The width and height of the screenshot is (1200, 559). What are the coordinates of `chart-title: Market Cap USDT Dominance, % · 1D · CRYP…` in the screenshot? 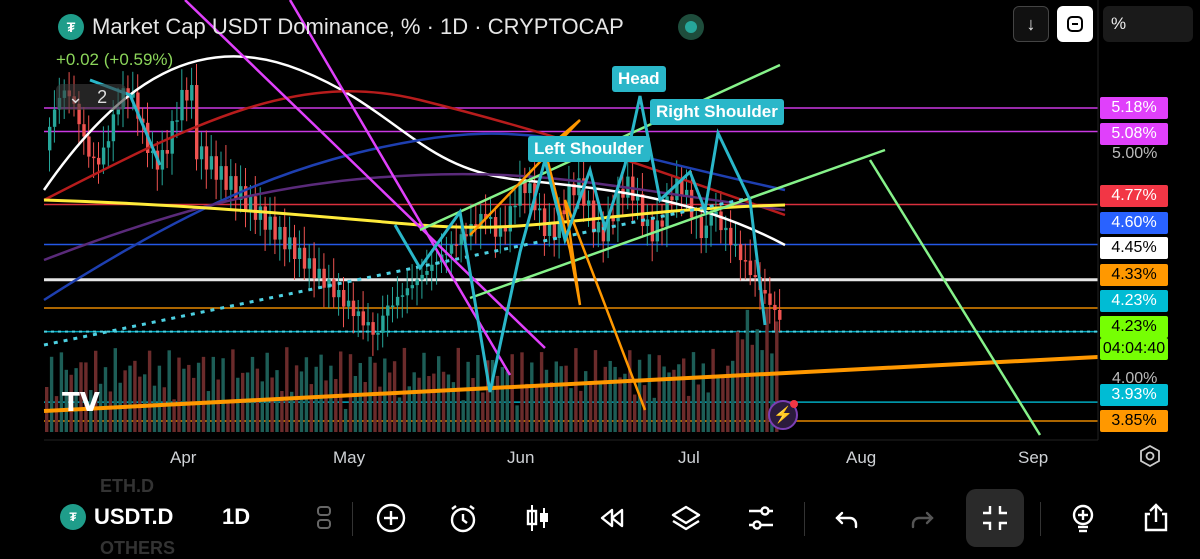 It's located at (358, 26).